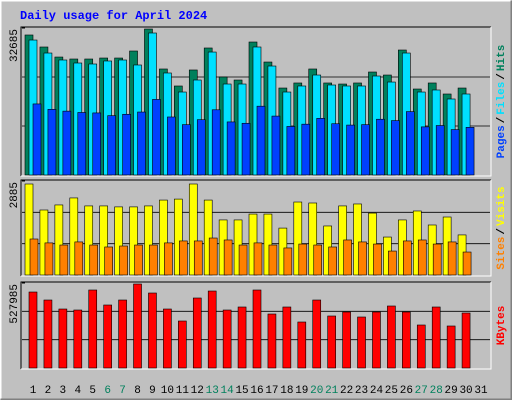  I want to click on legend: KBytes, so click(502, 326).